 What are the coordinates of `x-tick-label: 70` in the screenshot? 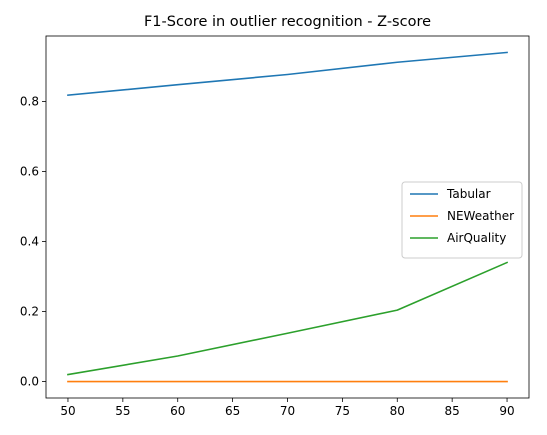 It's located at (287, 411).